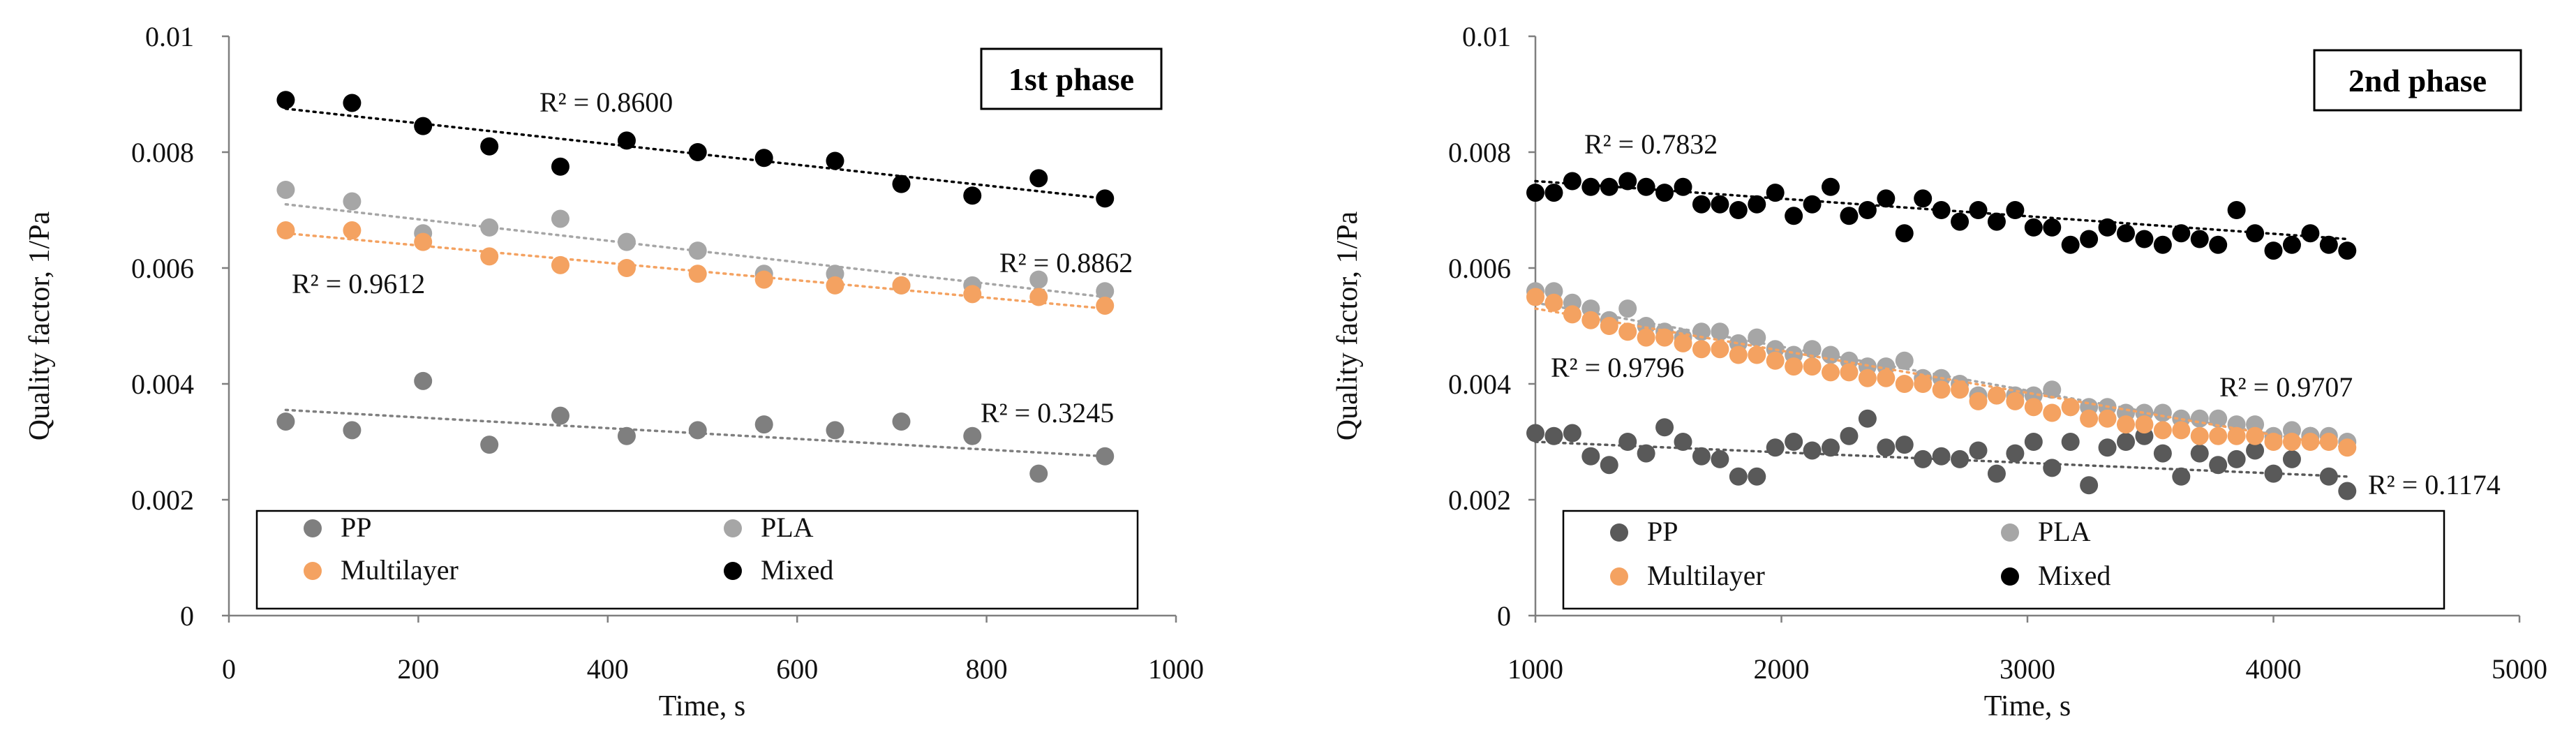  I want to click on pp-trendline, so click(695, 433).